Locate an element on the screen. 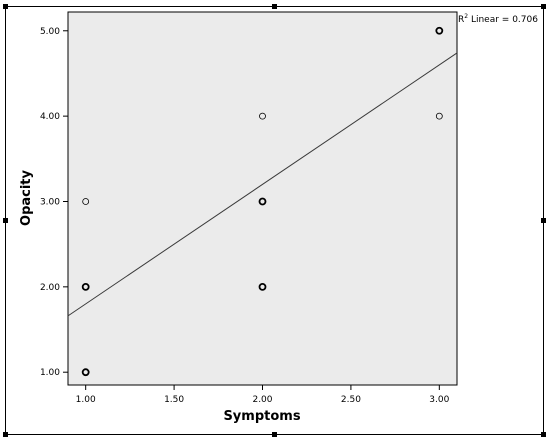 This screenshot has width=550, height=445. resize-handle-bottom-right is located at coordinates (543, 434).